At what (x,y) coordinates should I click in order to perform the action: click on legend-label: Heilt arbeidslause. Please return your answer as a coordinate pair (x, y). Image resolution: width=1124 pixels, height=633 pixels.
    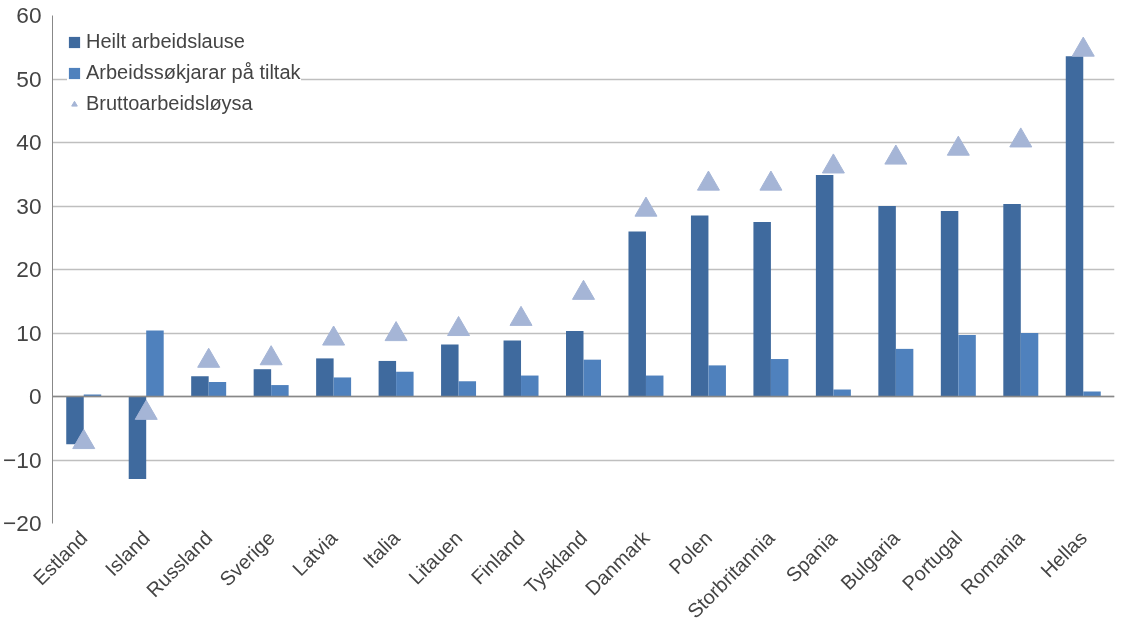
    Looking at the image, I should click on (165, 41).